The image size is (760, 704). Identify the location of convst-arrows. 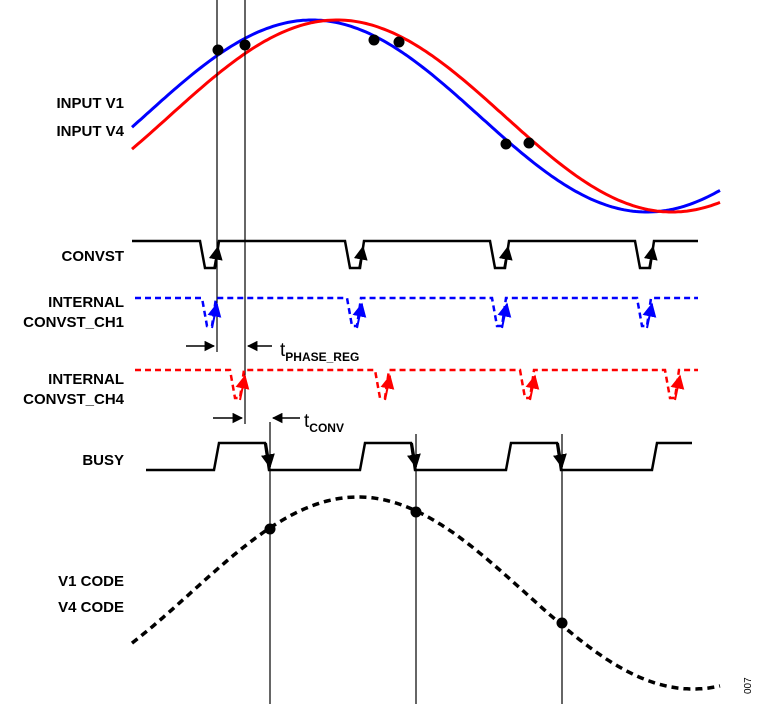
(433, 257).